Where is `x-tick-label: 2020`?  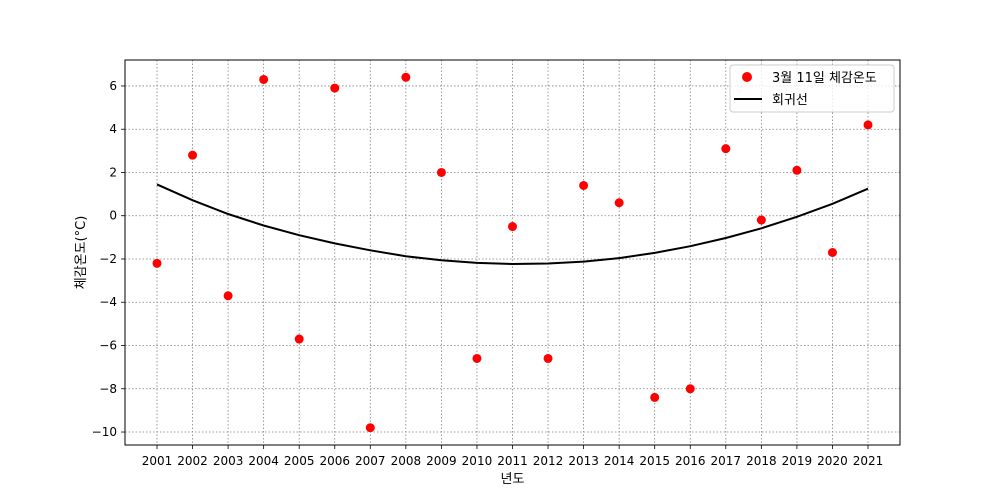 x-tick-label: 2020 is located at coordinates (832, 461).